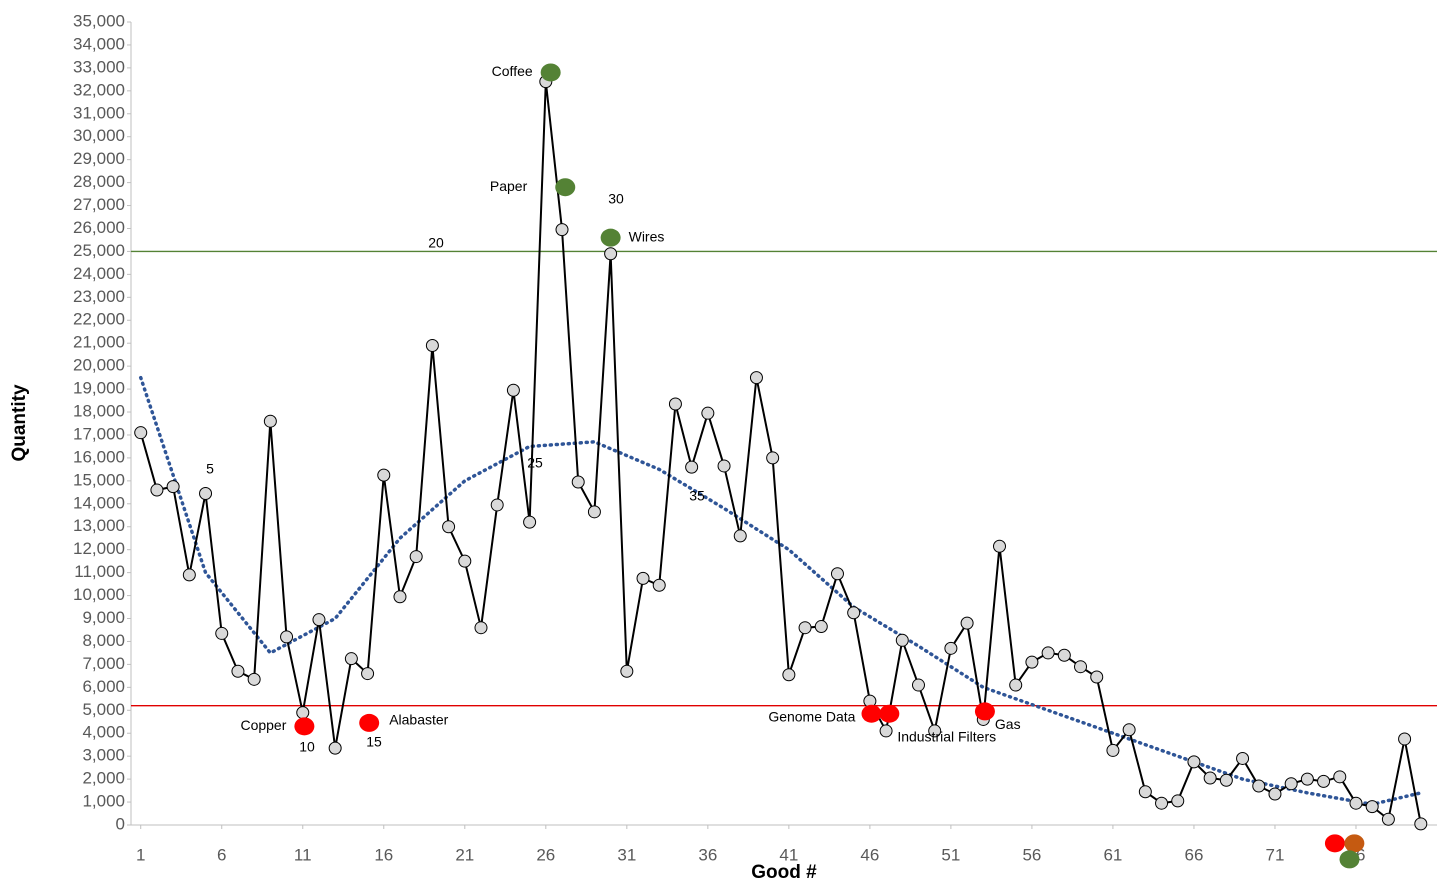 This screenshot has width=1437, height=884. What do you see at coordinates (545, 854) in the screenshot?
I see `x-tick-label: 26` at bounding box center [545, 854].